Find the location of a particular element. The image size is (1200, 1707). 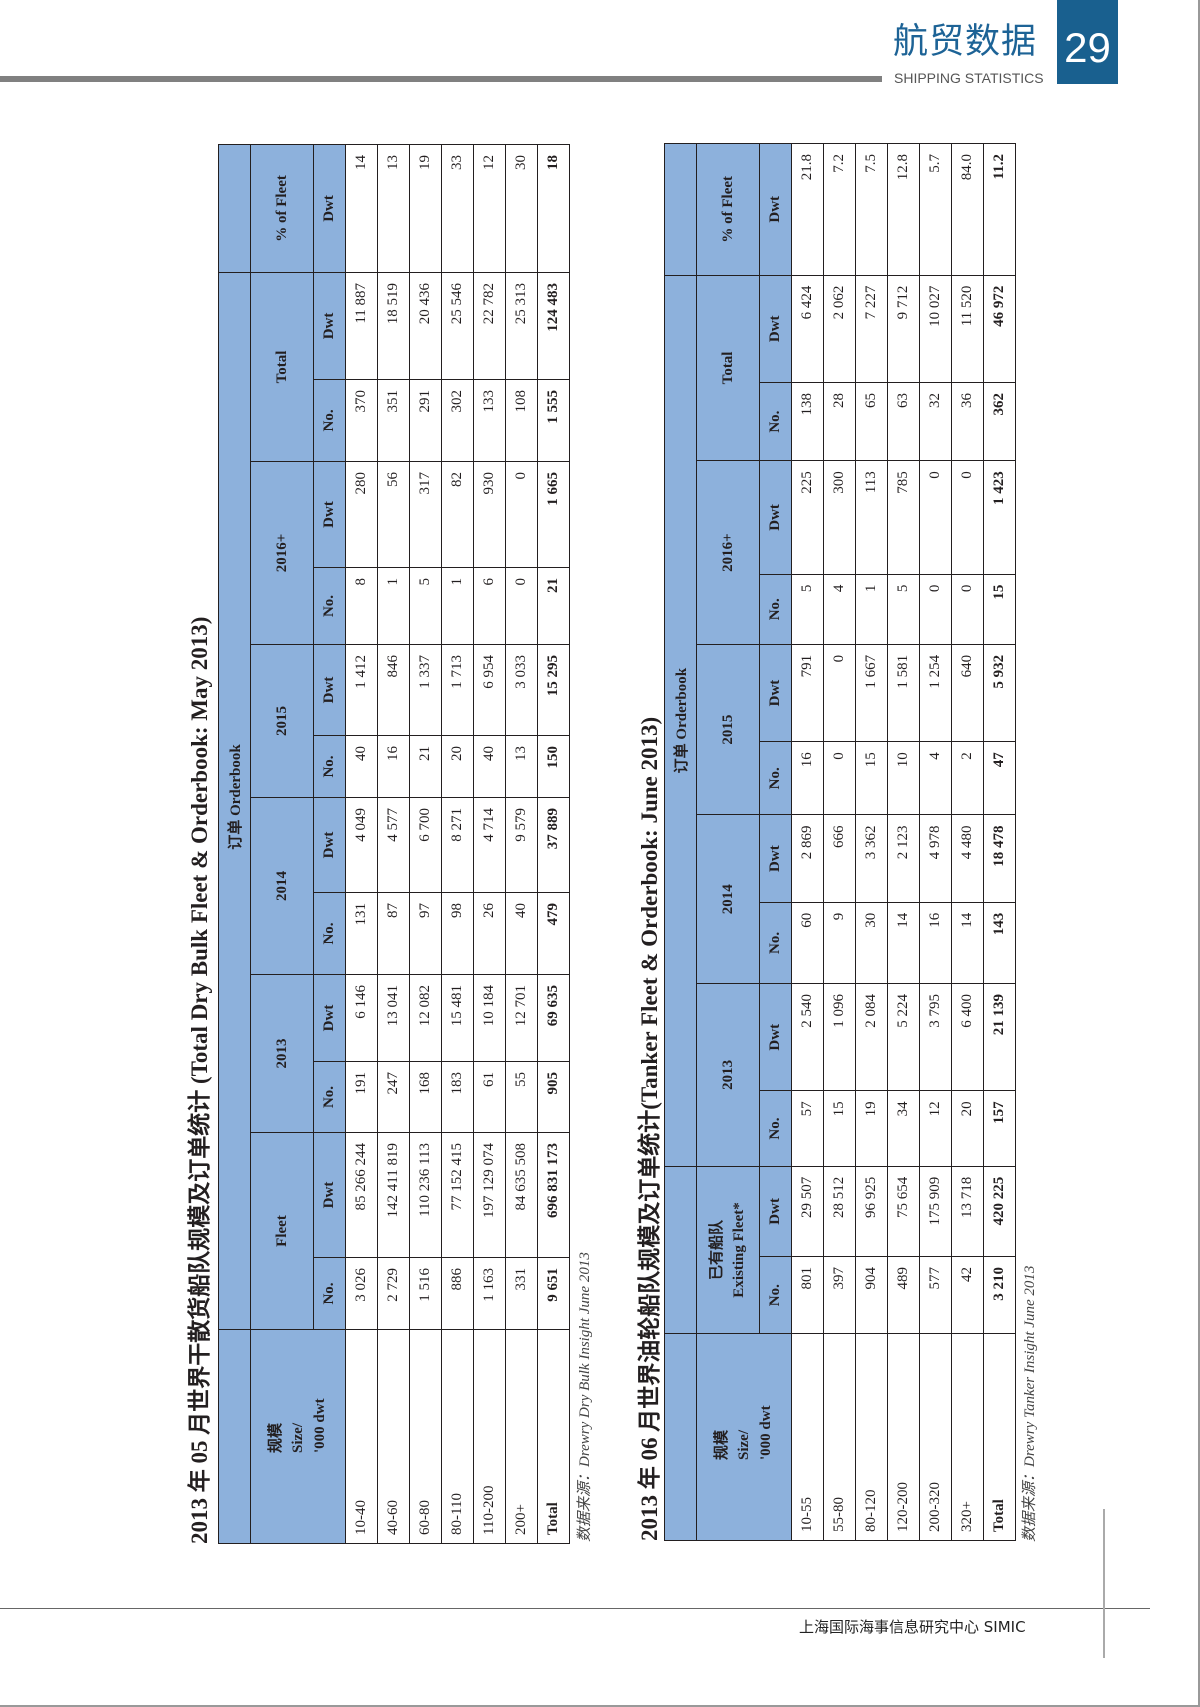

value-cell: 22 782 is located at coordinates (489, 326).